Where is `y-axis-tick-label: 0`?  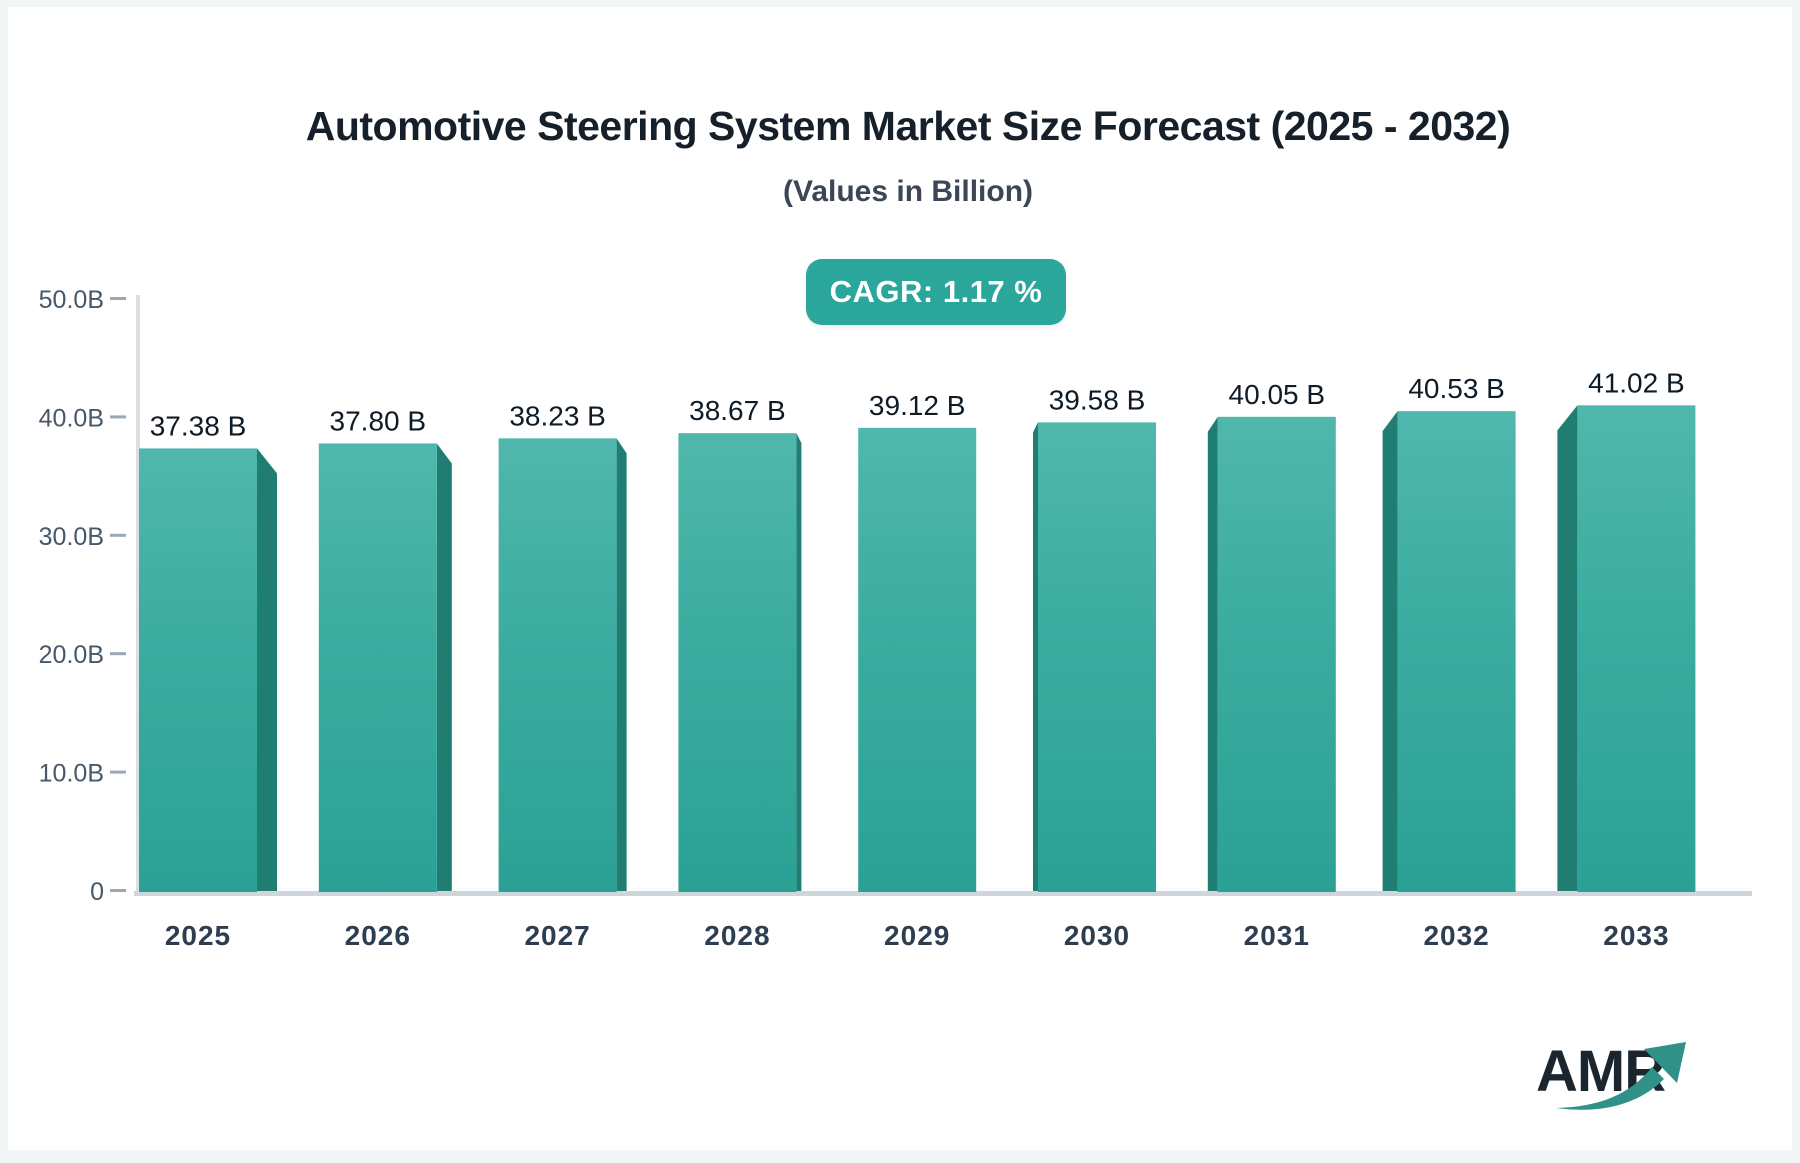 y-axis-tick-label: 0 is located at coordinates (97, 892).